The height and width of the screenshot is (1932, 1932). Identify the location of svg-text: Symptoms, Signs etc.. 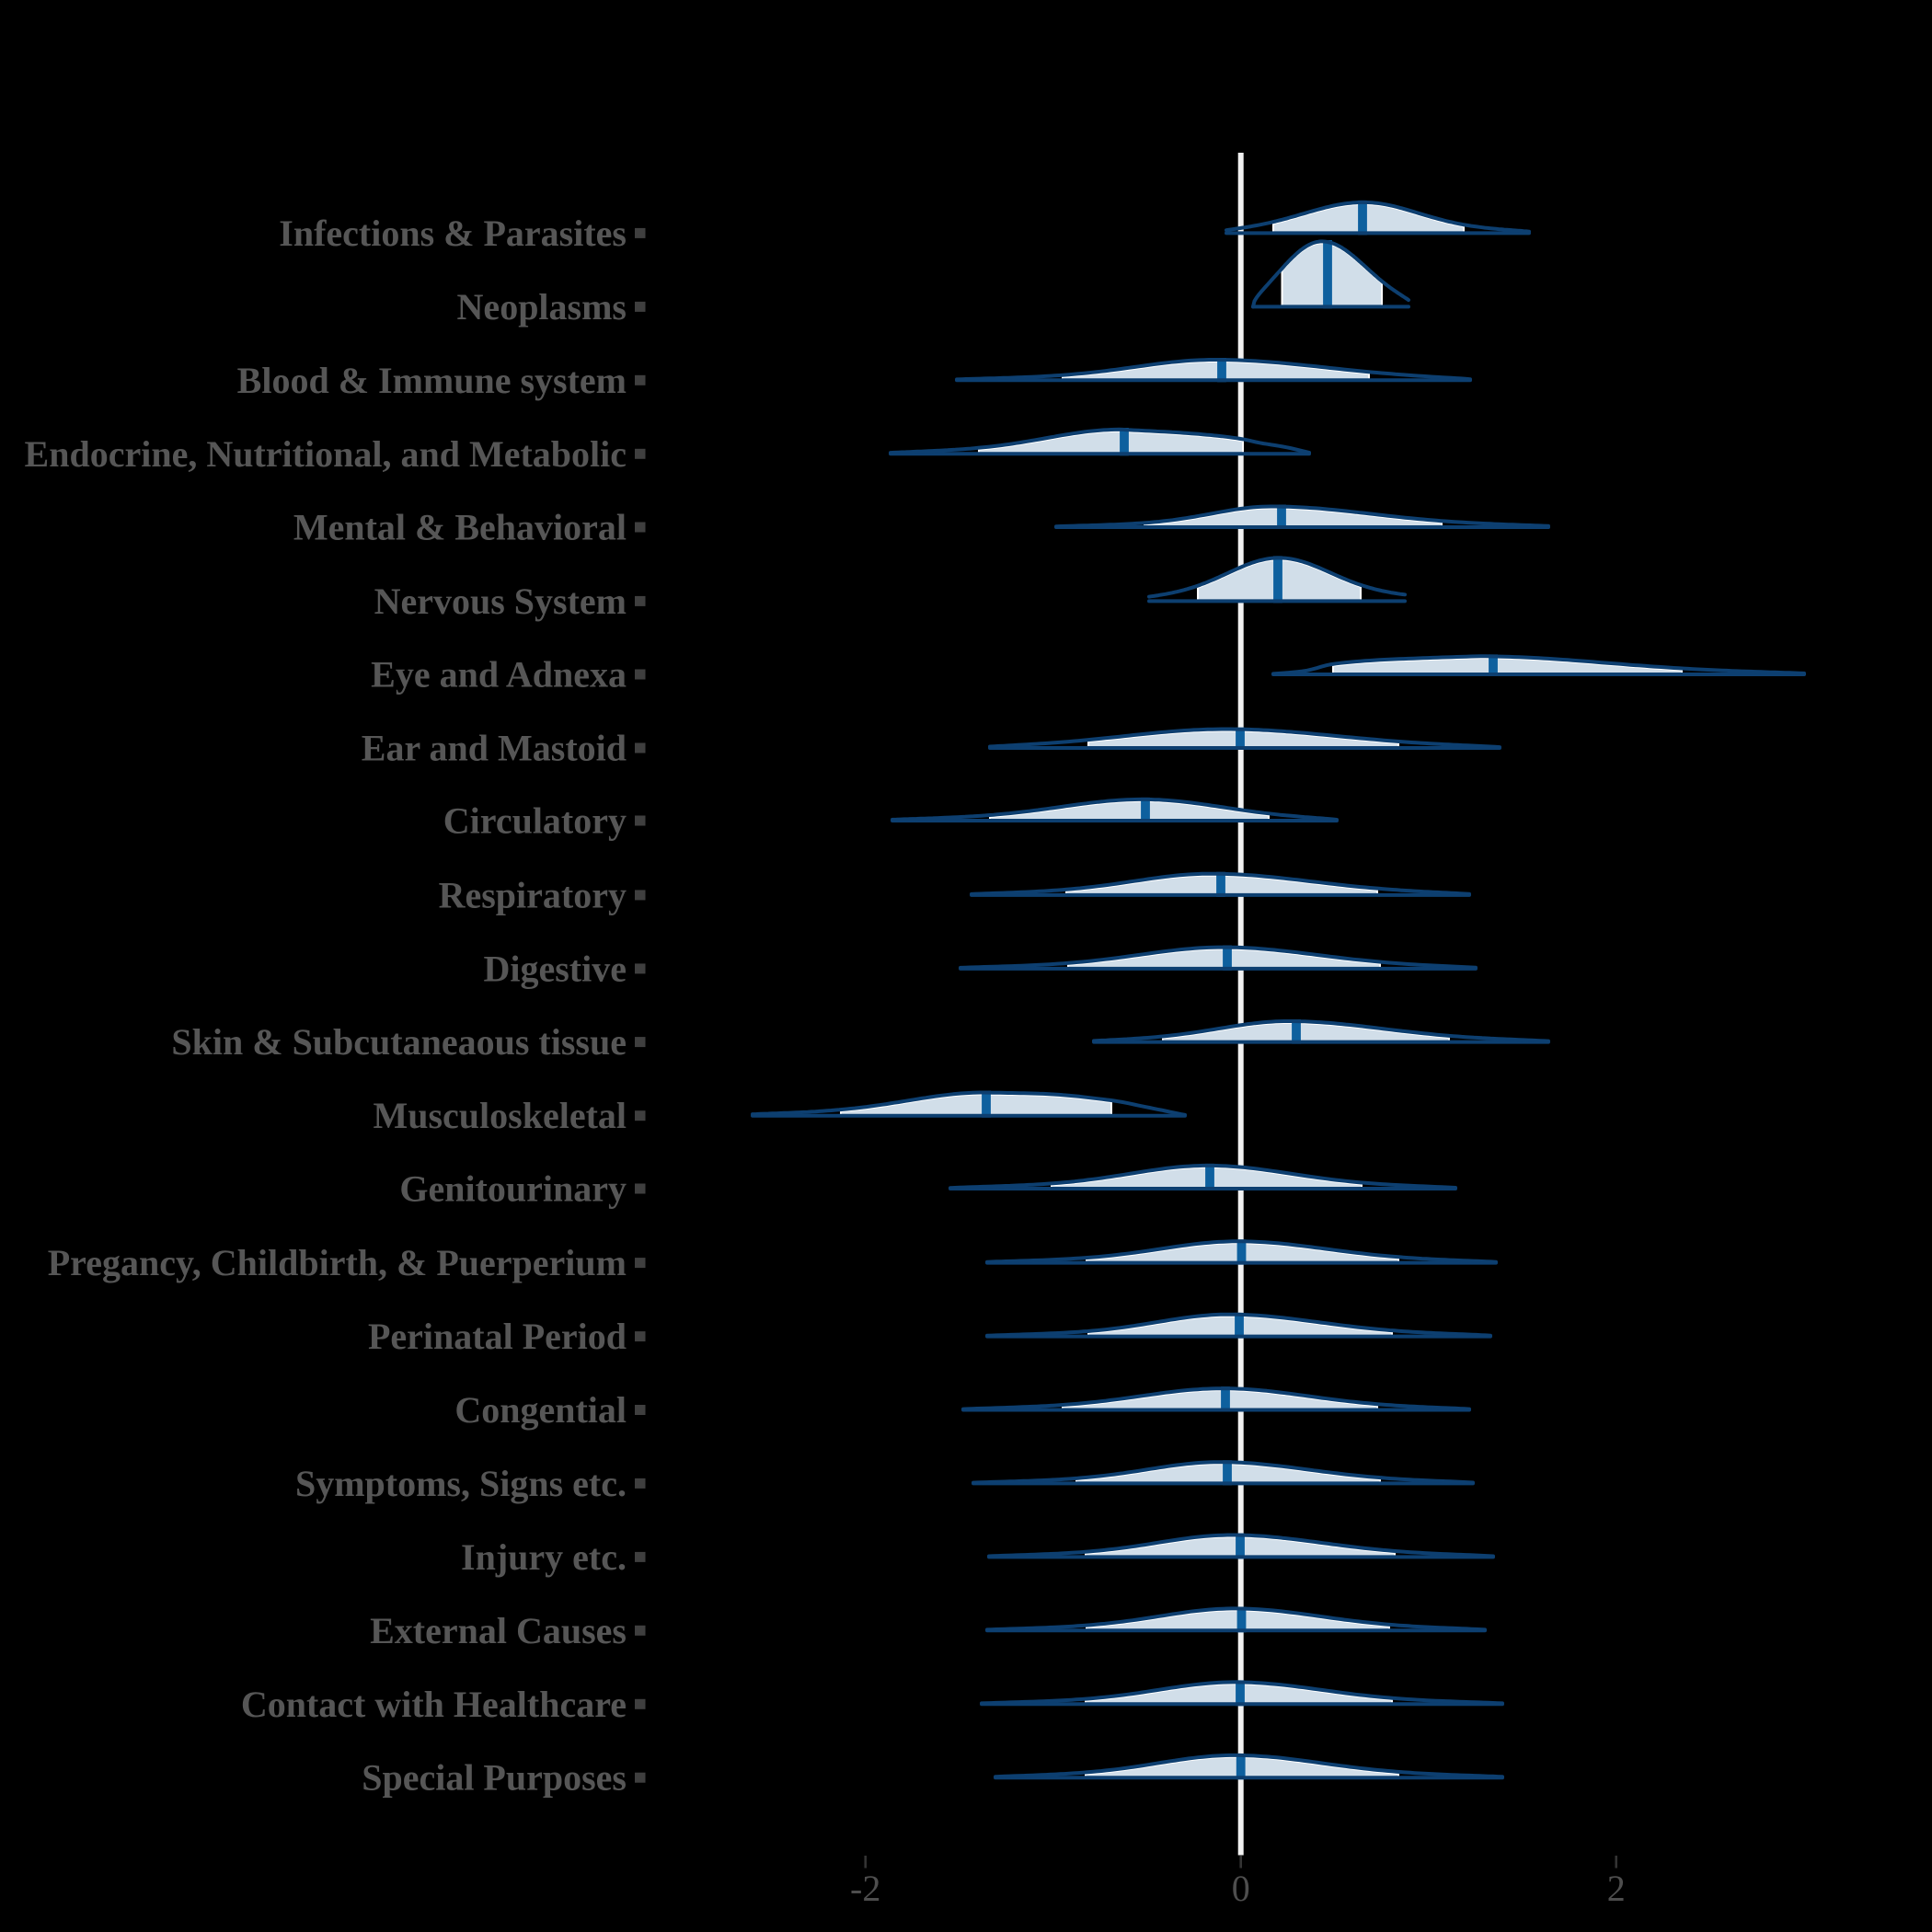
(461, 1483).